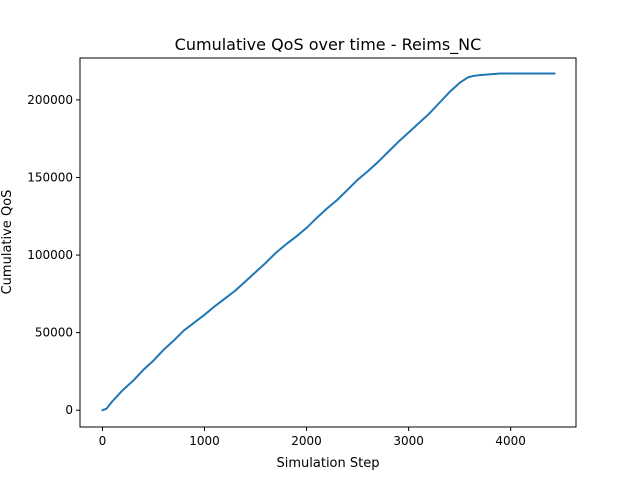  What do you see at coordinates (328, 45) in the screenshot?
I see `chart-title: Cumulative QoS over time - Reims_NC` at bounding box center [328, 45].